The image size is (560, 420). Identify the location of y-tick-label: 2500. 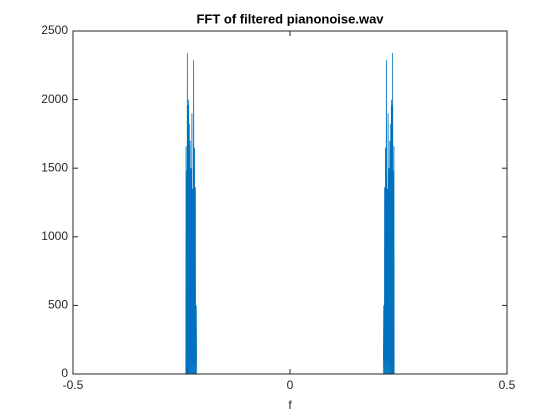
(54, 30).